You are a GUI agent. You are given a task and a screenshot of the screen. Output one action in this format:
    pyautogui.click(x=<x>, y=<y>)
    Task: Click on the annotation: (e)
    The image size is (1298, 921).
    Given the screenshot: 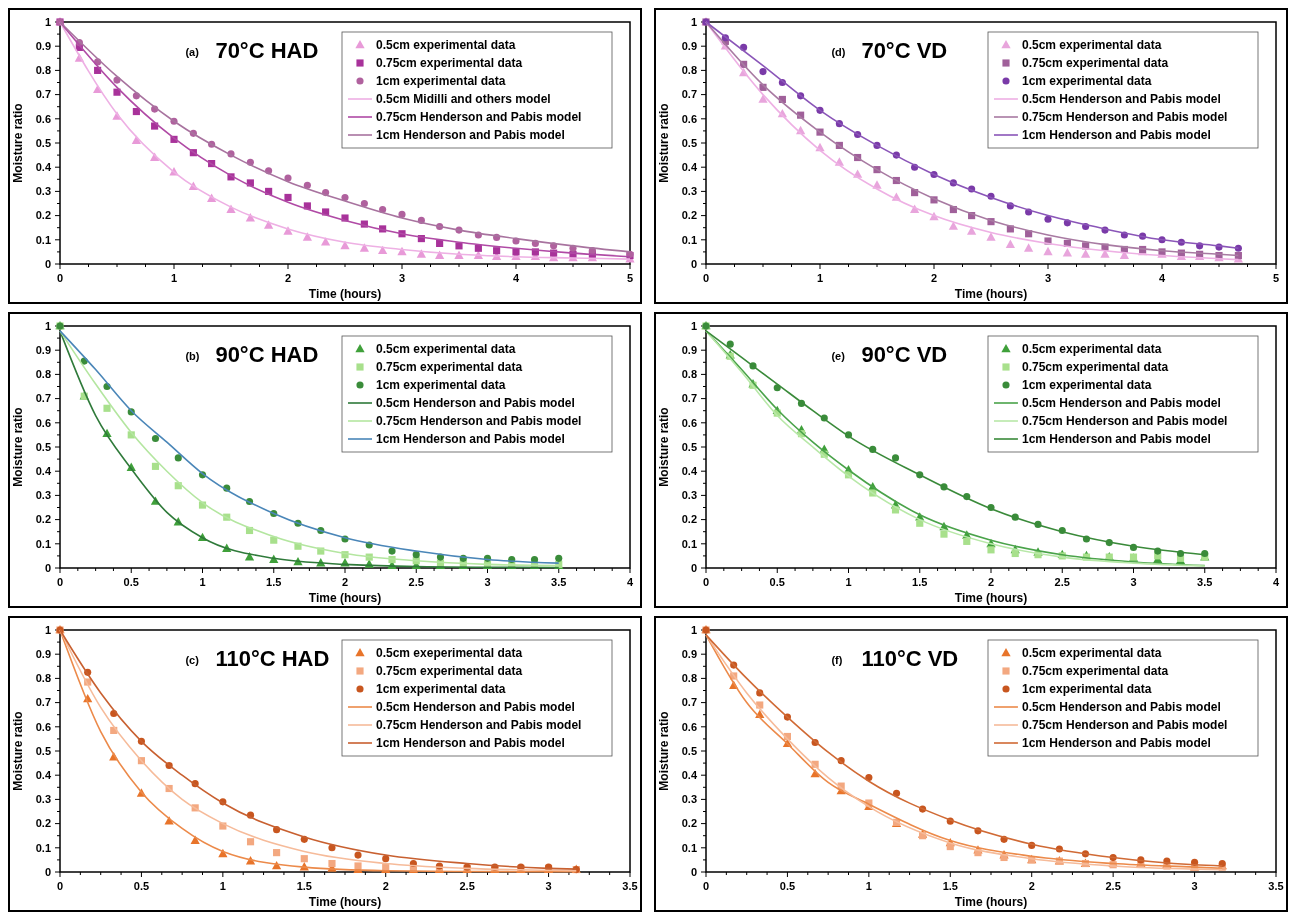 What is the action you would take?
    pyautogui.click(x=838, y=356)
    